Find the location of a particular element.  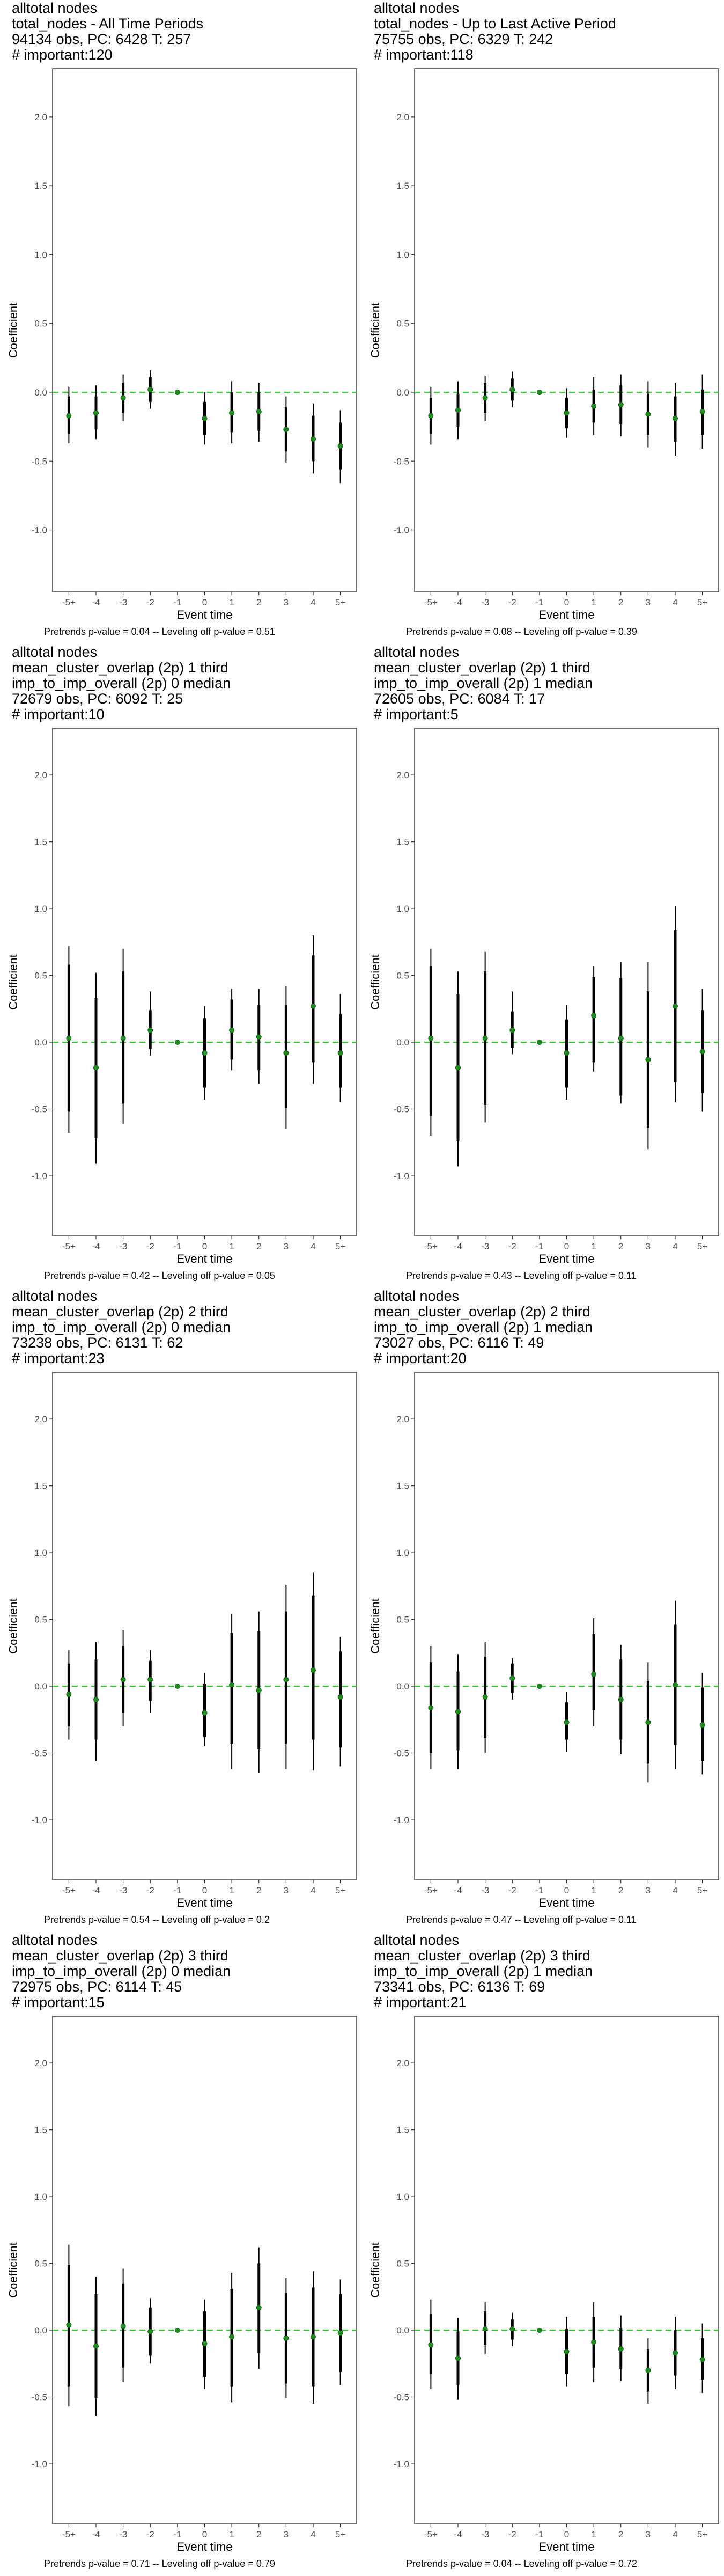

y-tick-label: 1.0 is located at coordinates (402, 2197).